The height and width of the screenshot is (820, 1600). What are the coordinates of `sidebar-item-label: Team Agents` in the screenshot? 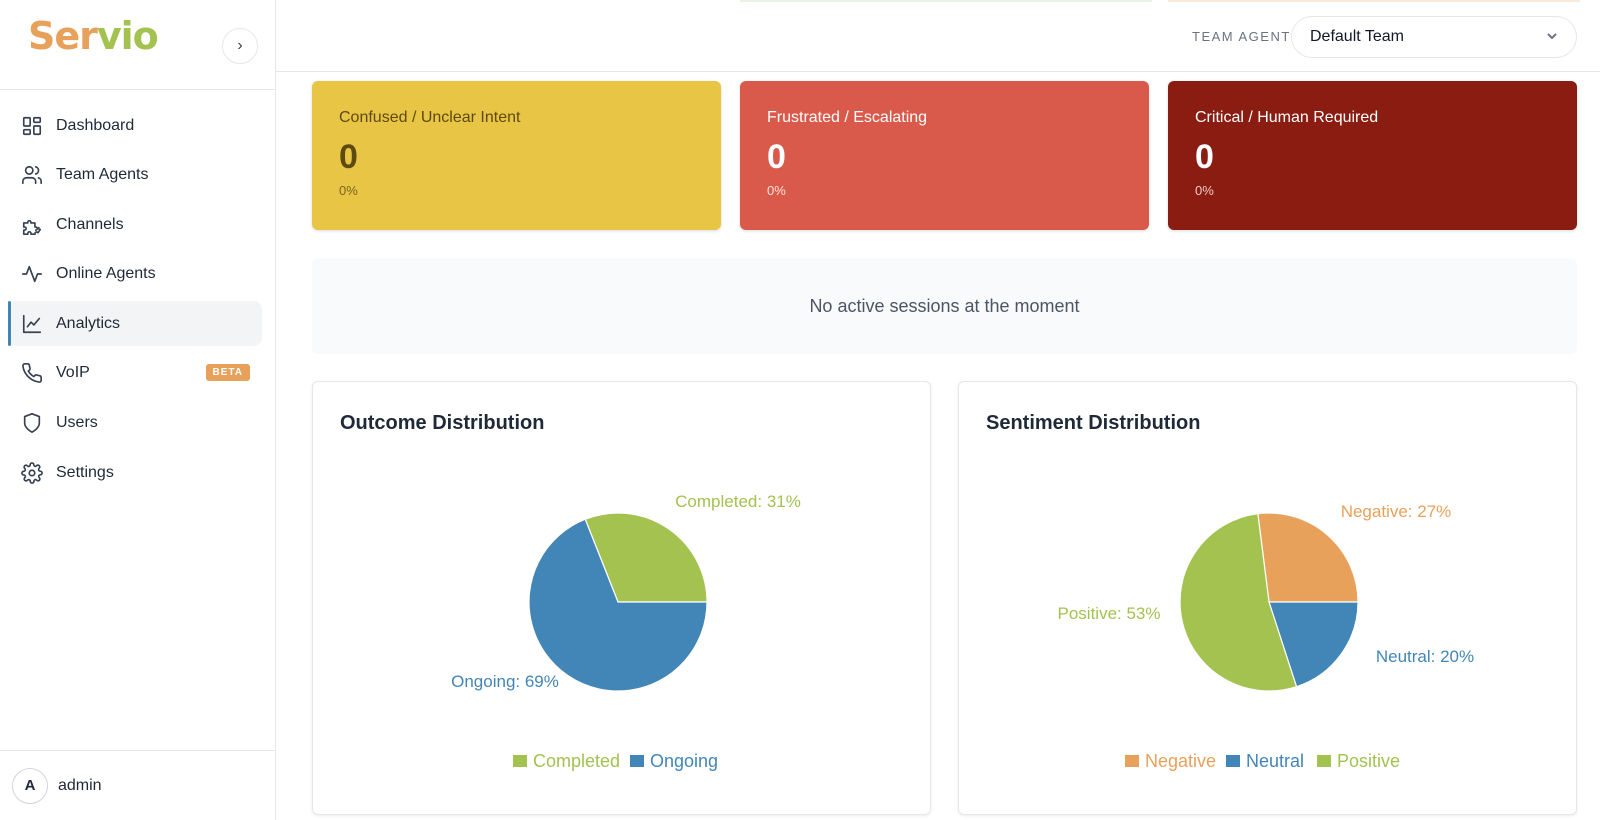 It's located at (102, 175).